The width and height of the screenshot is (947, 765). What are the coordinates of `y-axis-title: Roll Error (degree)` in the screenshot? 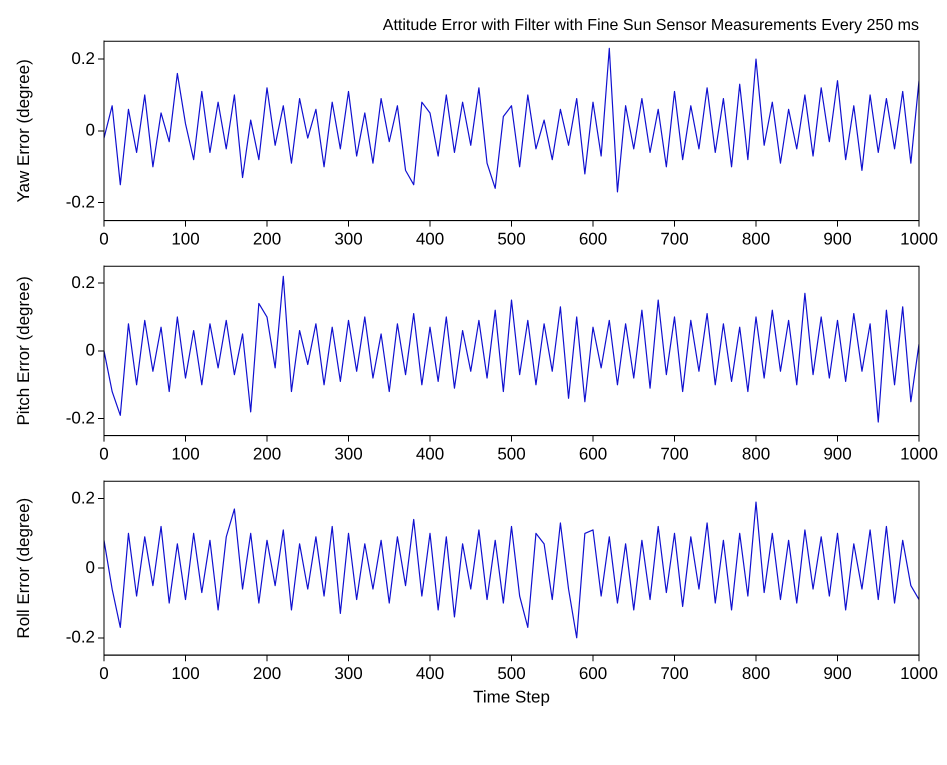 It's located at (23, 568).